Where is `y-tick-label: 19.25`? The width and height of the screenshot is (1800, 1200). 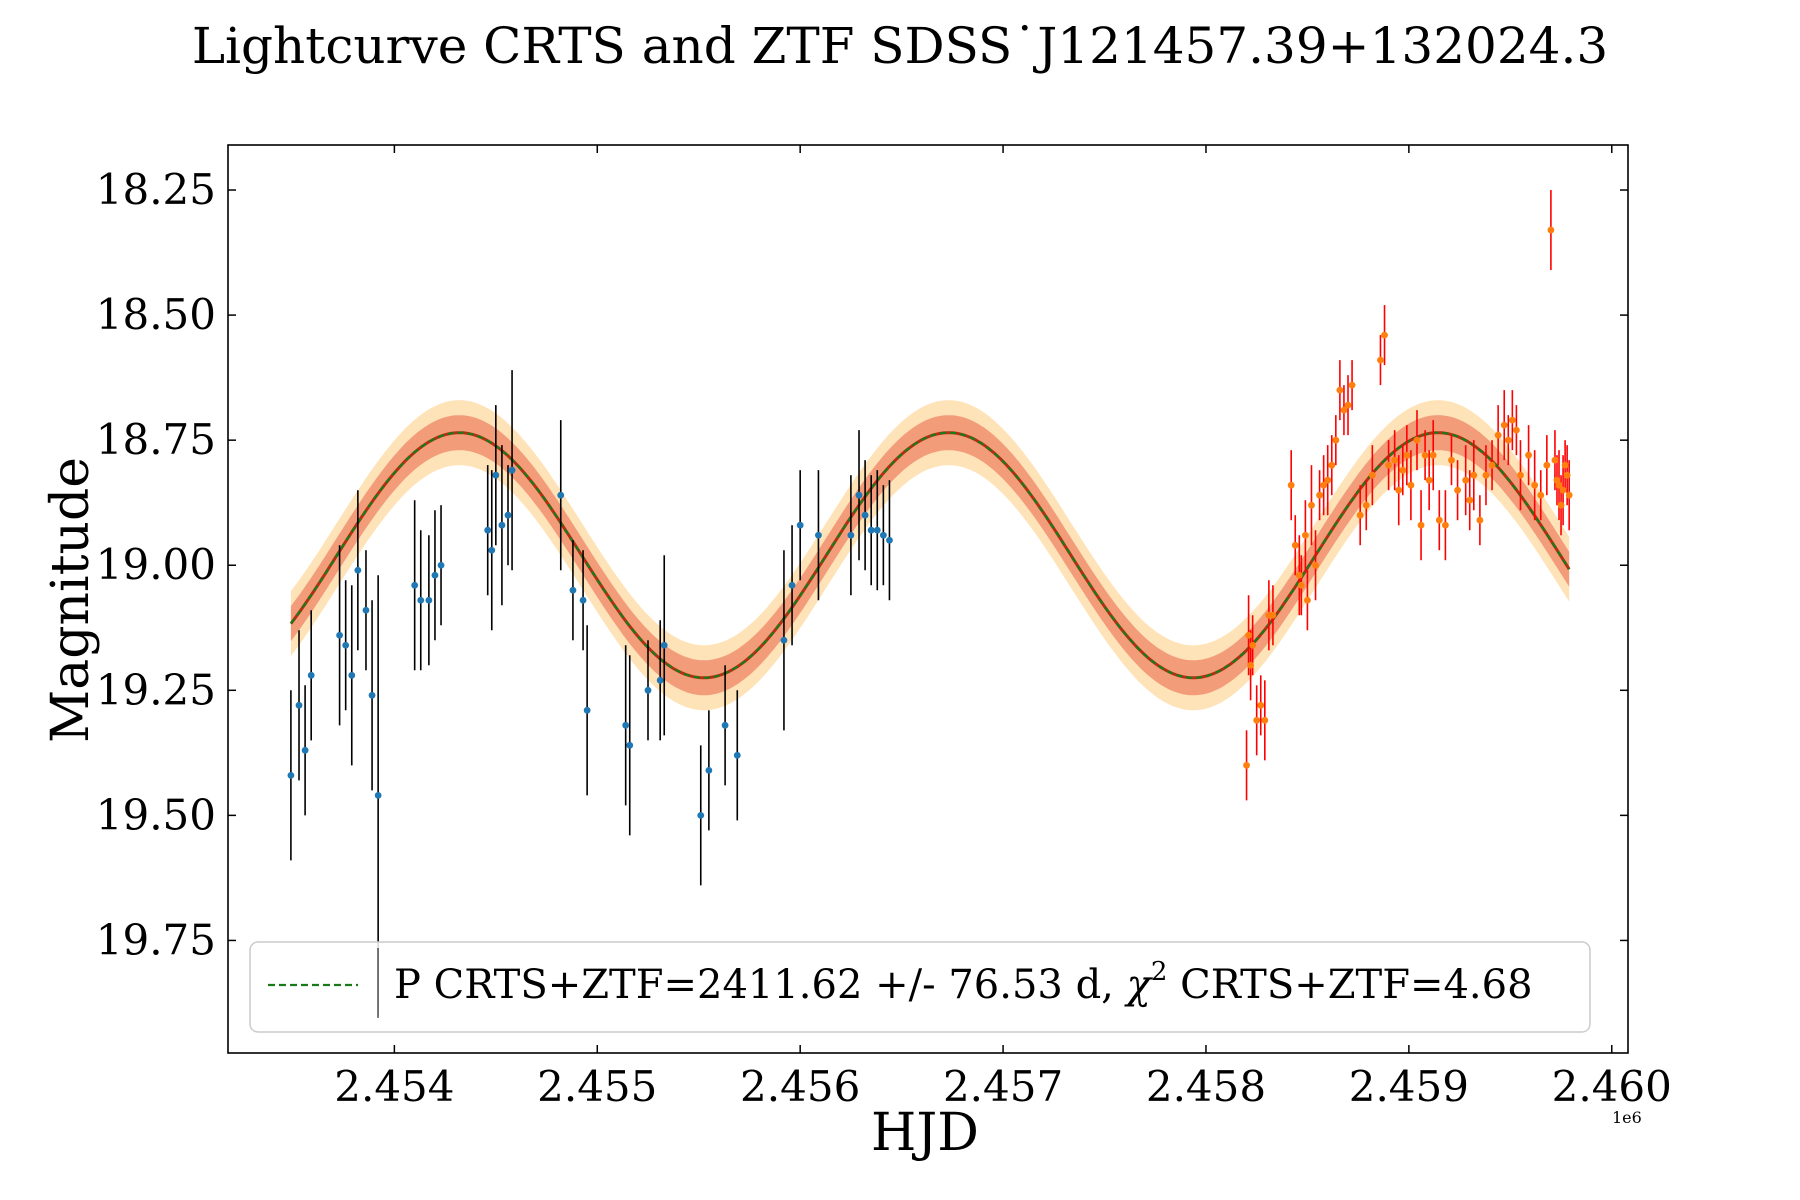 y-tick-label: 19.25 is located at coordinates (156, 689).